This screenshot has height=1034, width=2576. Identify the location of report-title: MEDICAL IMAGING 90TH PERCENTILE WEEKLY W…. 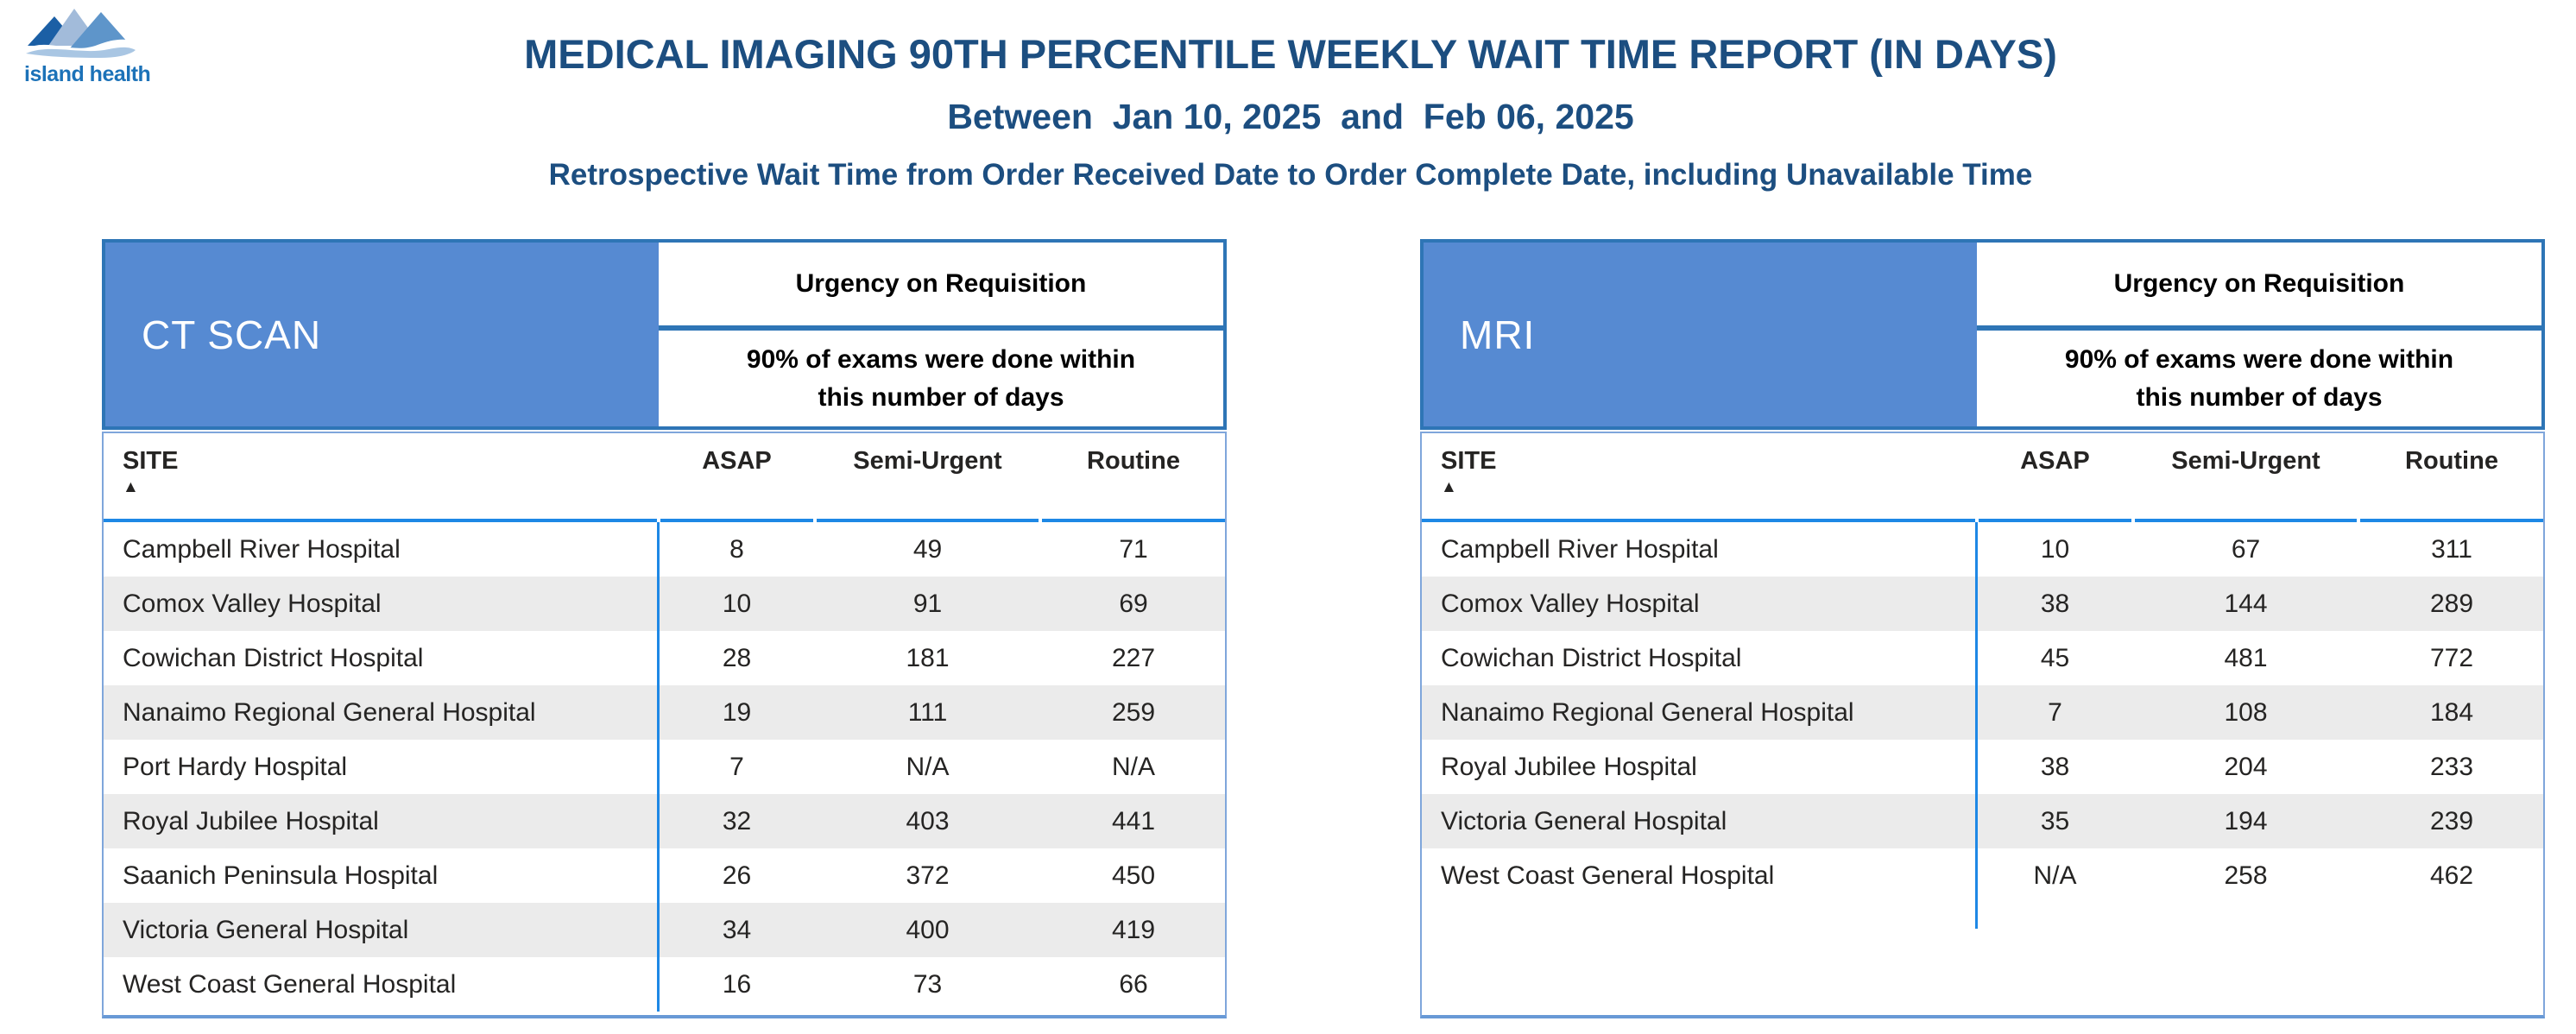
(1290, 54).